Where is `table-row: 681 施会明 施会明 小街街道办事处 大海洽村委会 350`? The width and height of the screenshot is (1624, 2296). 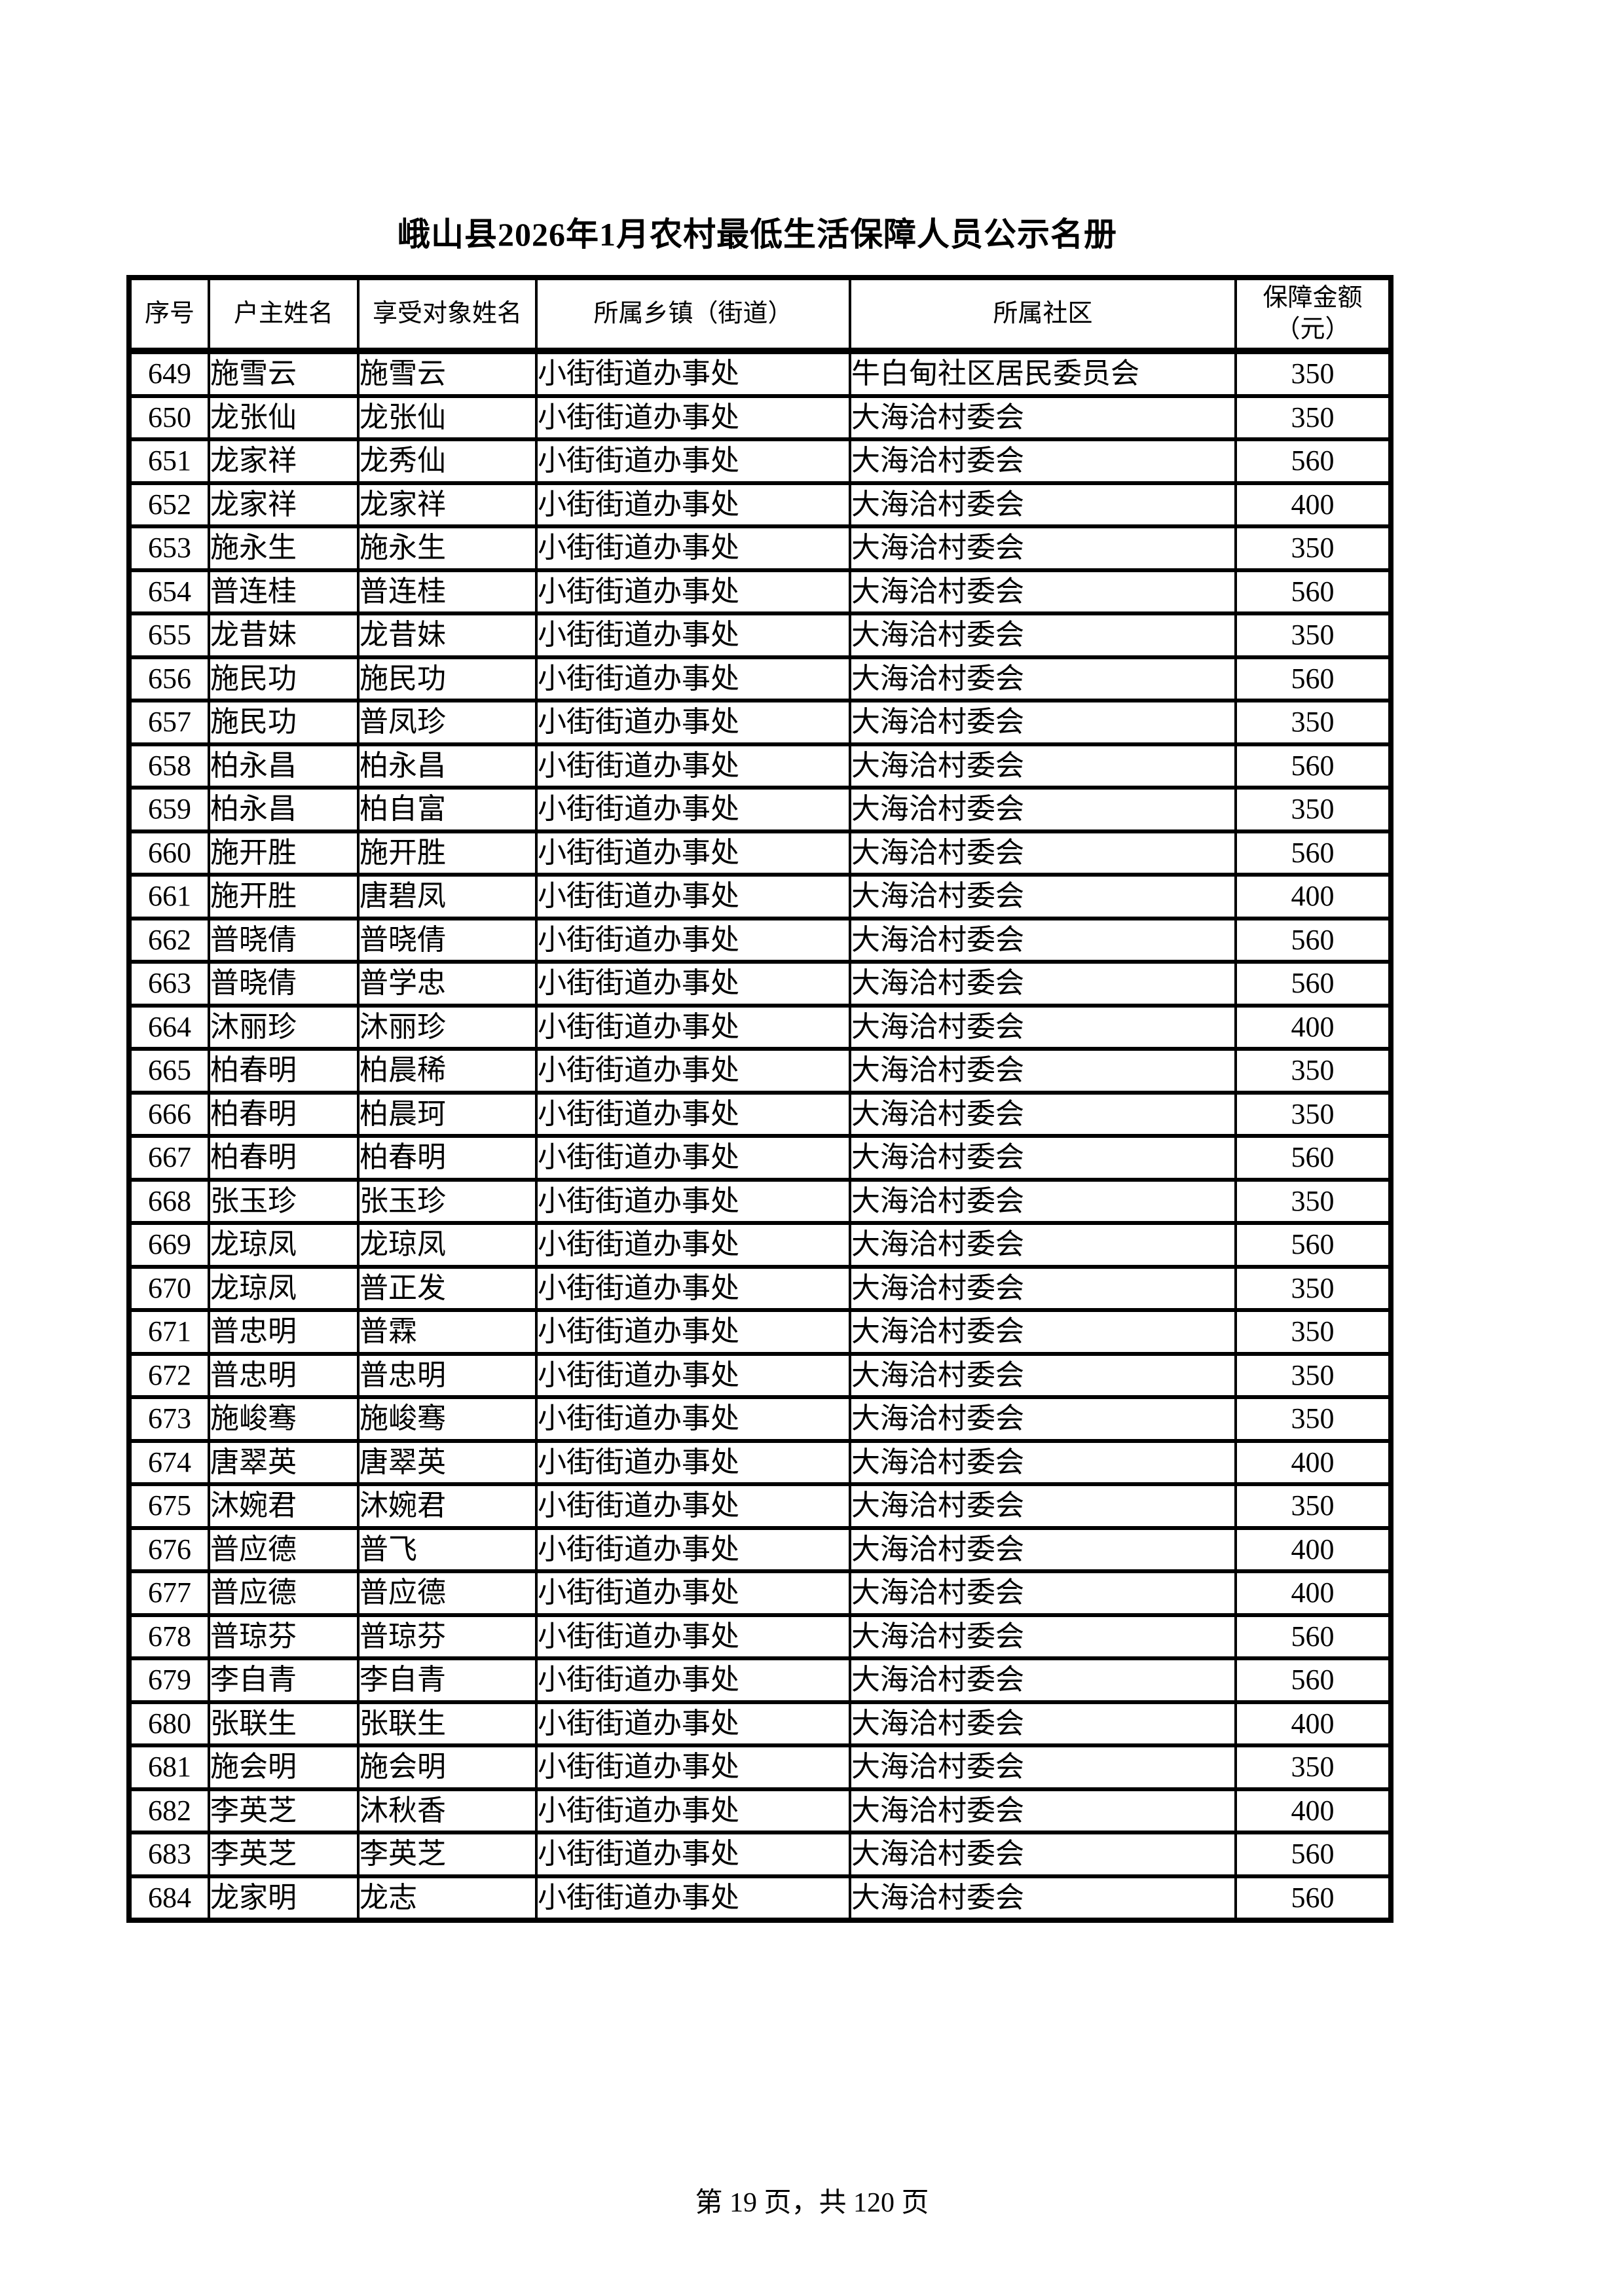 table-row: 681 施会明 施会明 小街街道办事处 大海洽村委会 350 is located at coordinates (760, 1767).